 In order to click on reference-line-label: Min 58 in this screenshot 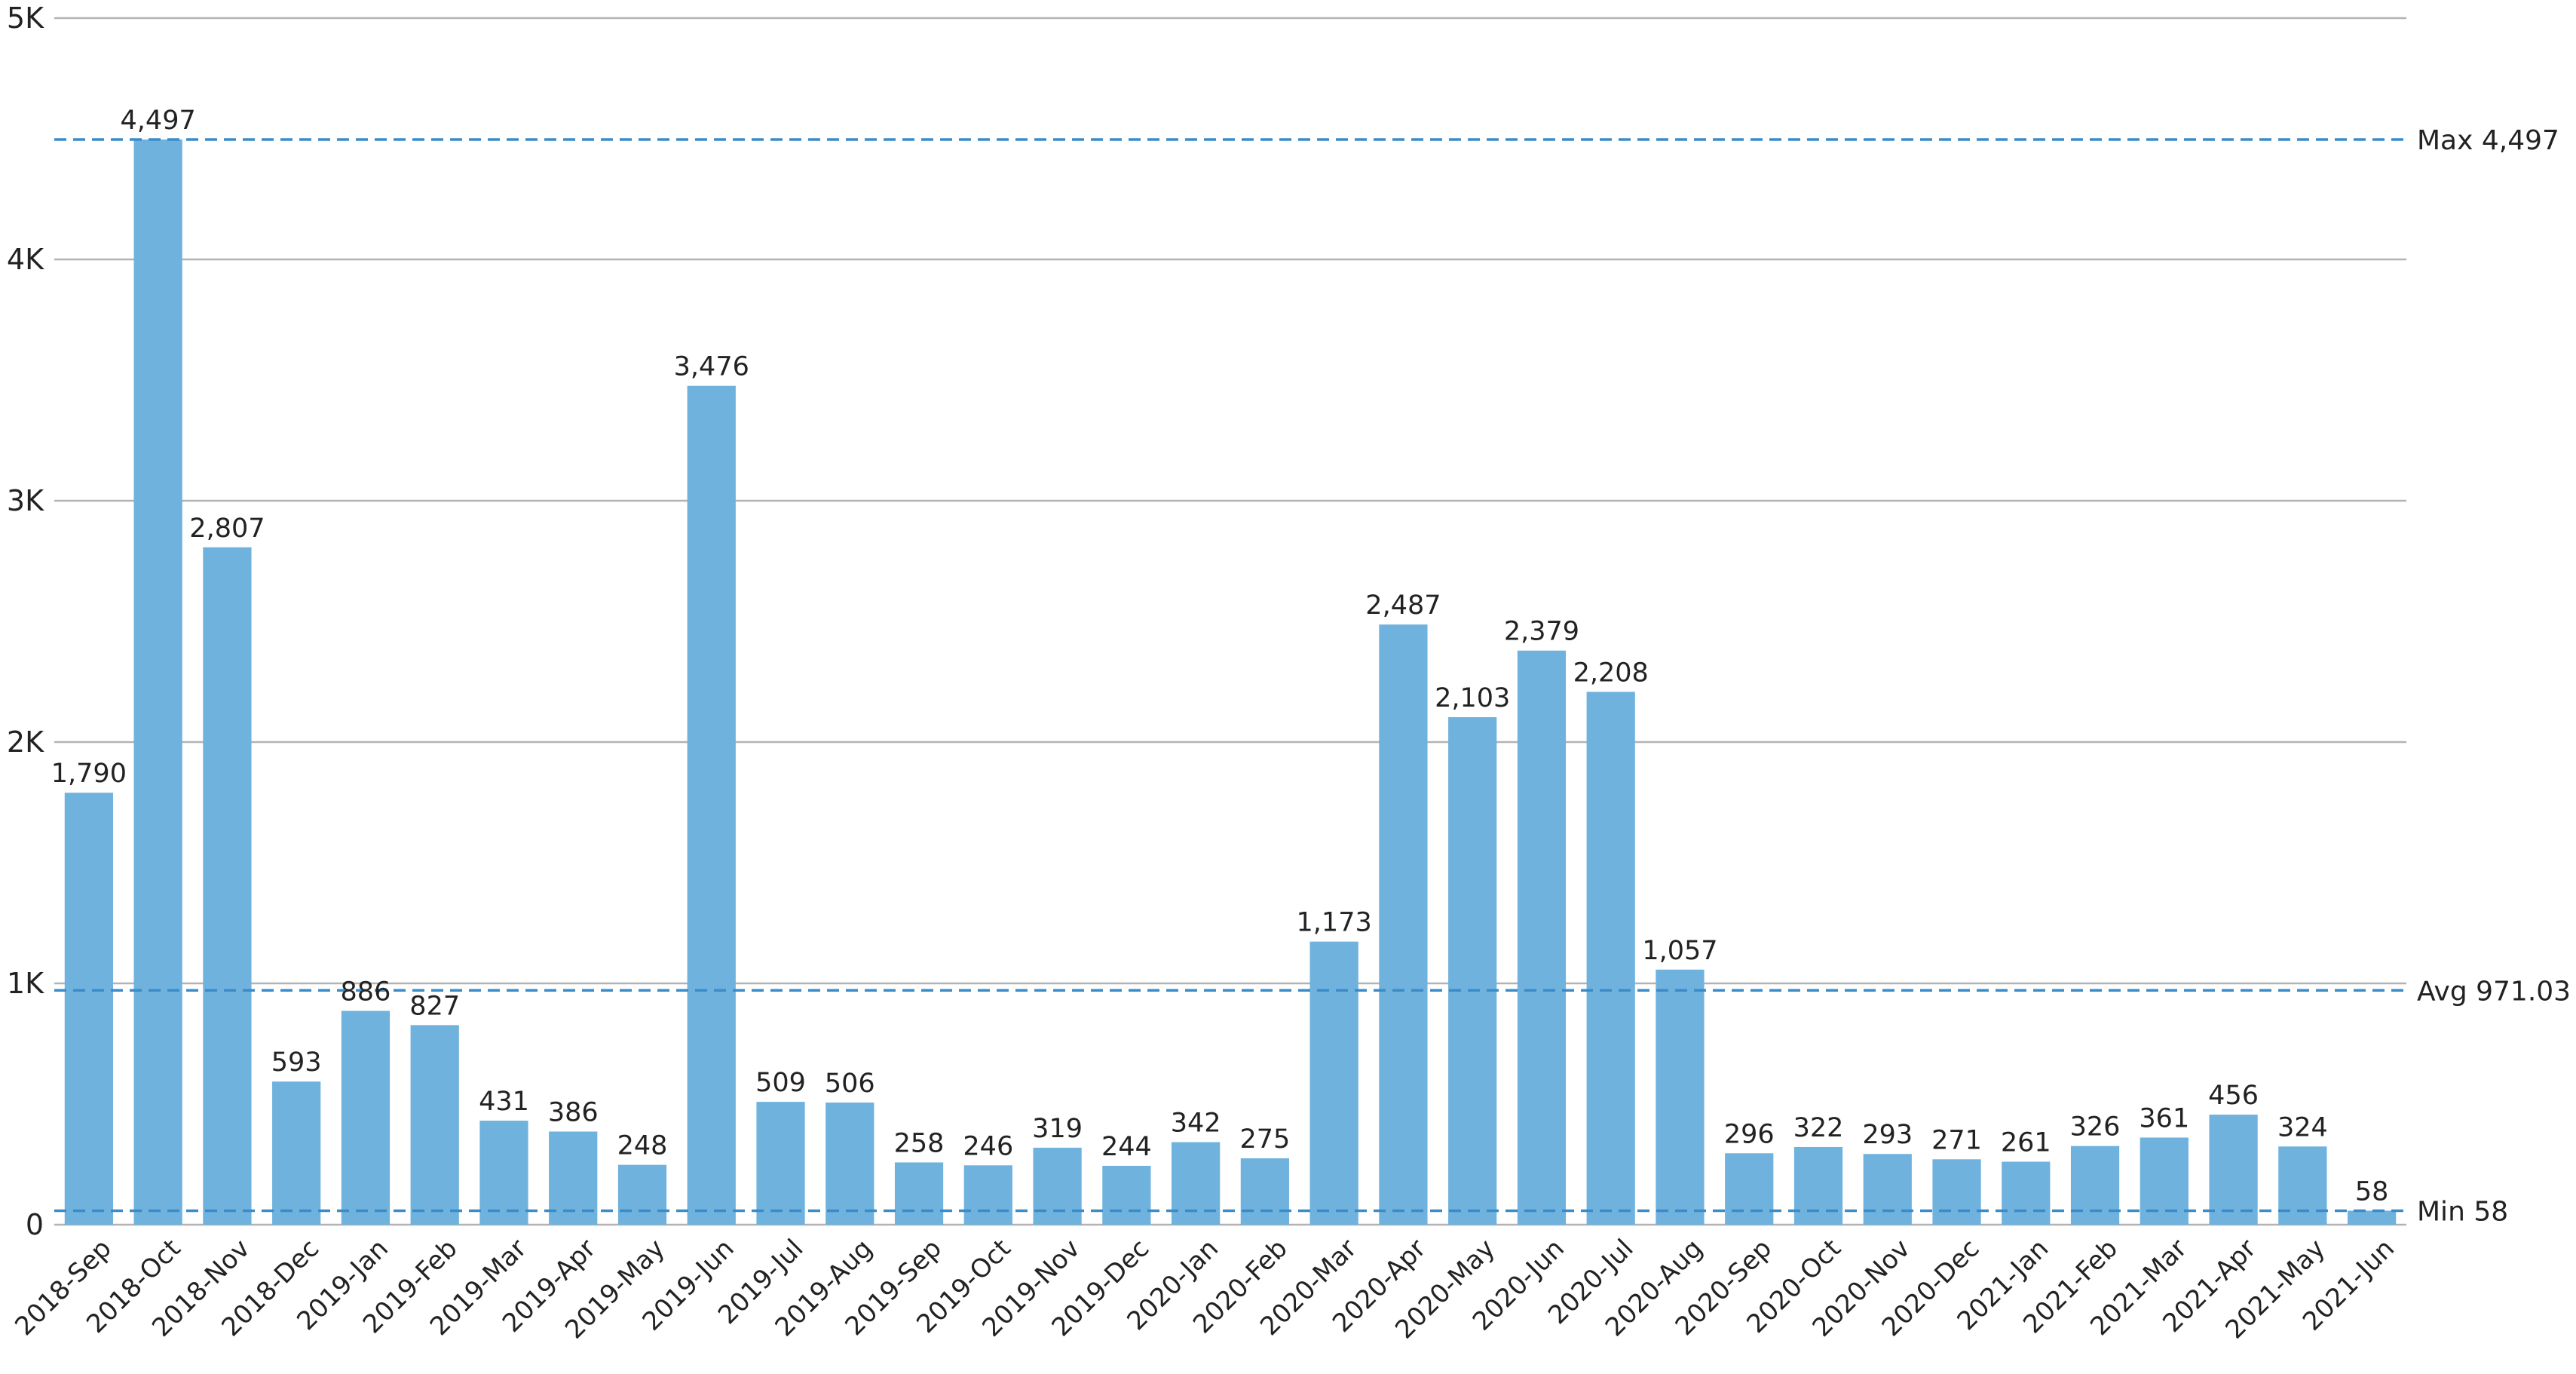, I will do `click(2462, 1211)`.